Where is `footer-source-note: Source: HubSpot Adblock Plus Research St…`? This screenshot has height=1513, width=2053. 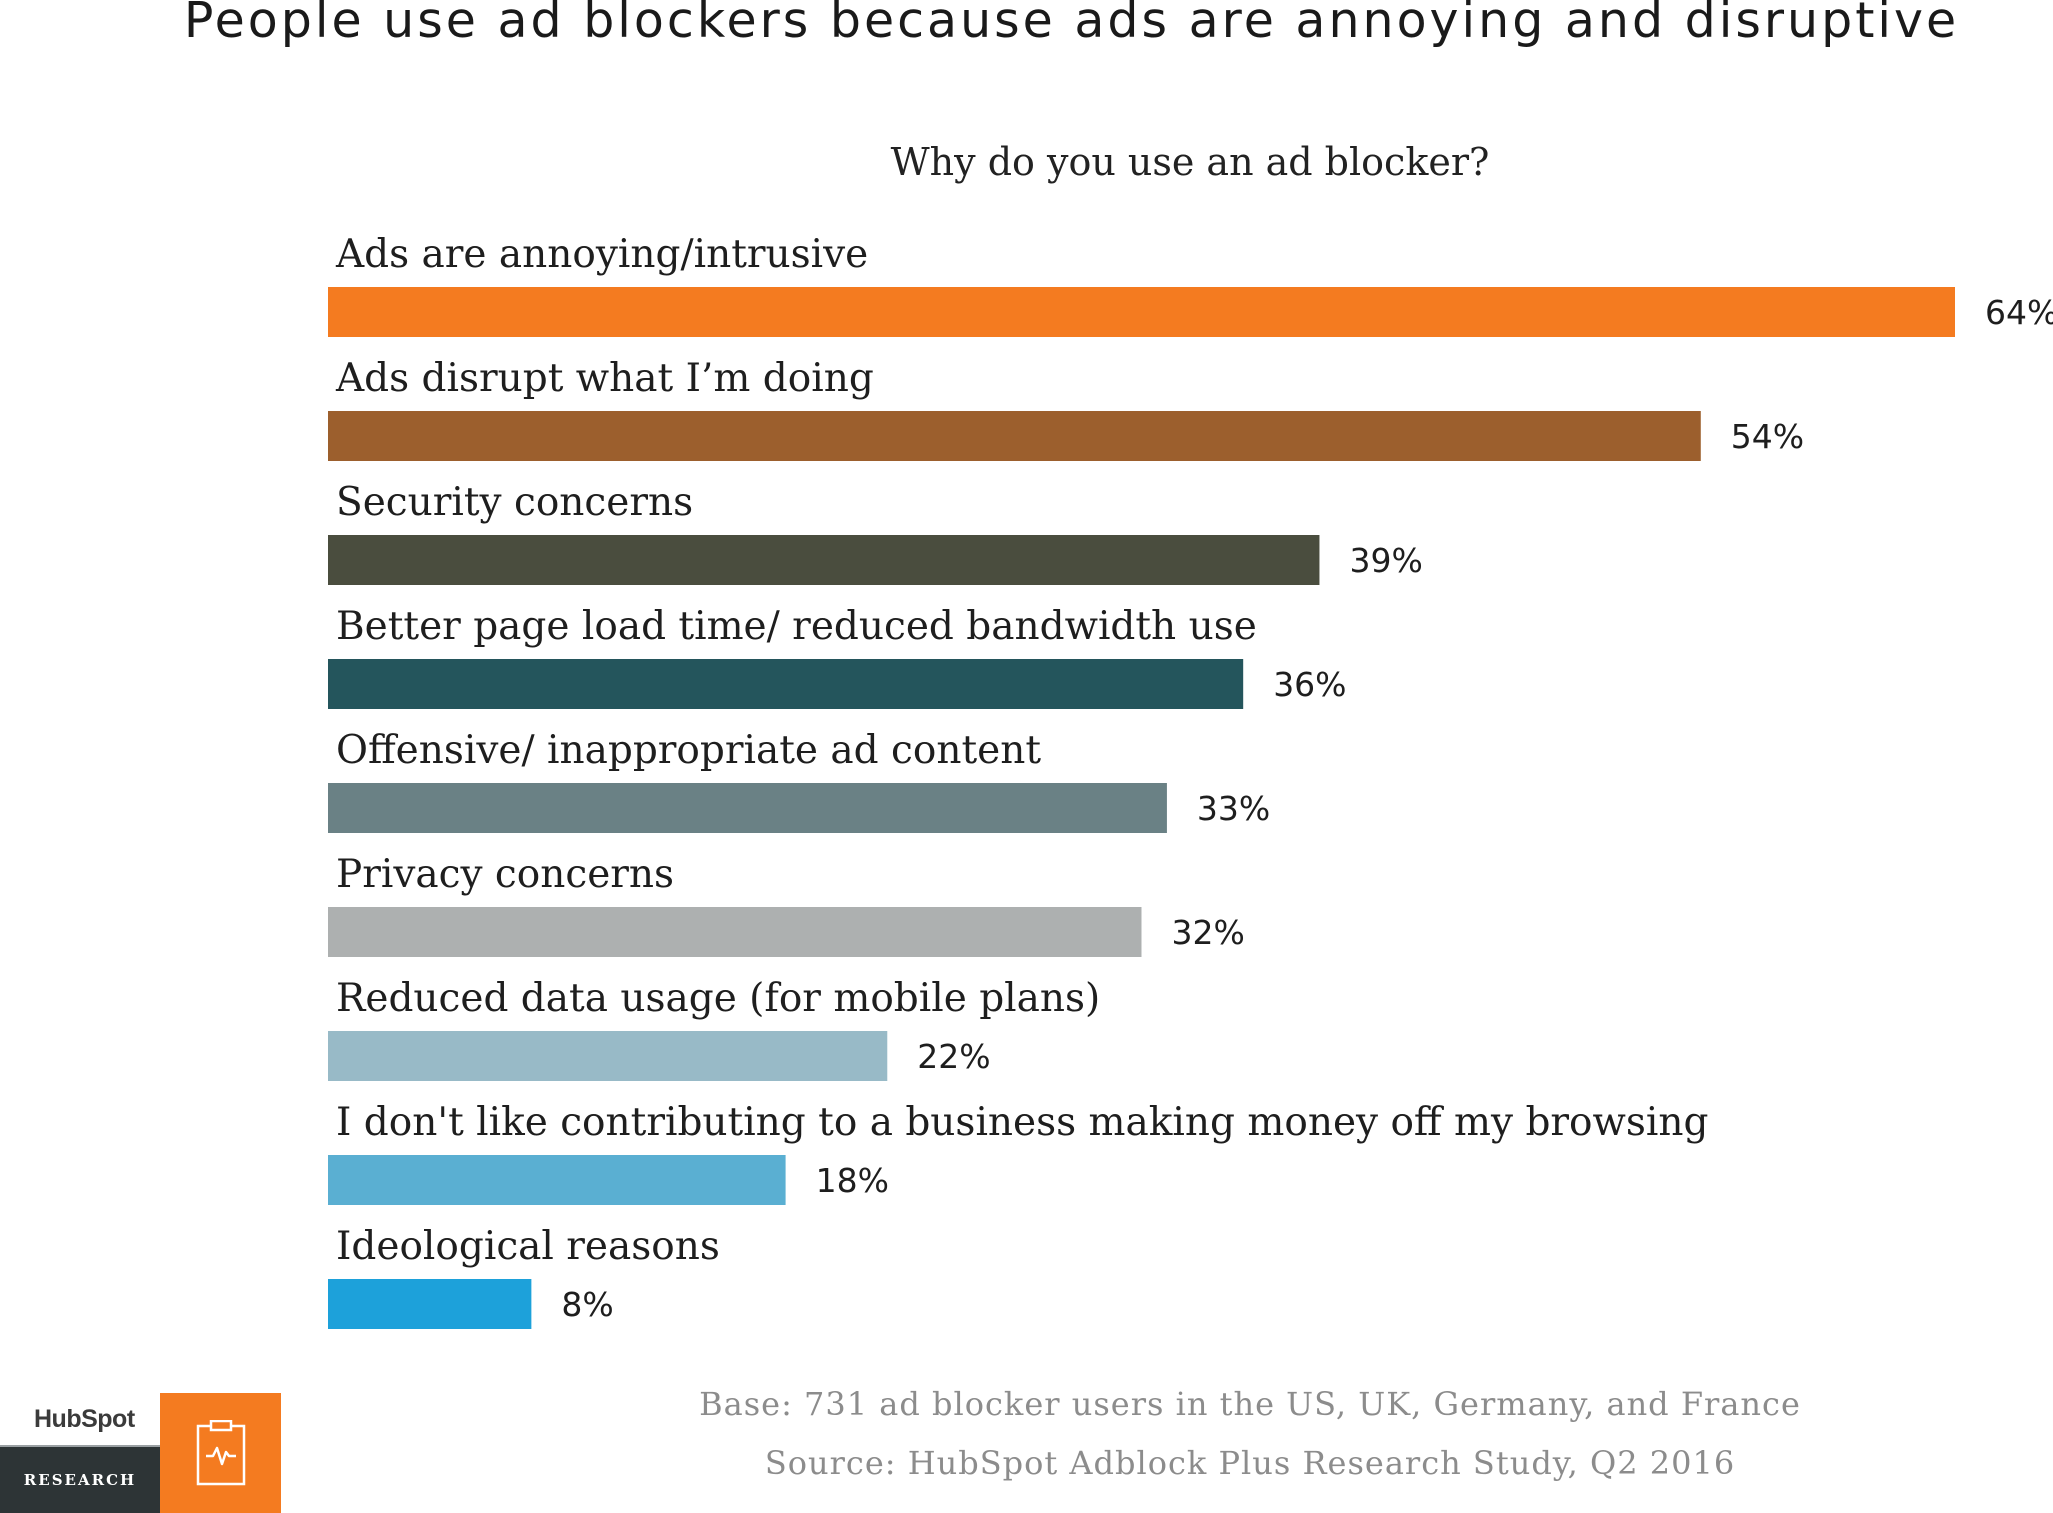 footer-source-note: Source: HubSpot Adblock Plus Research St… is located at coordinates (1250, 1463).